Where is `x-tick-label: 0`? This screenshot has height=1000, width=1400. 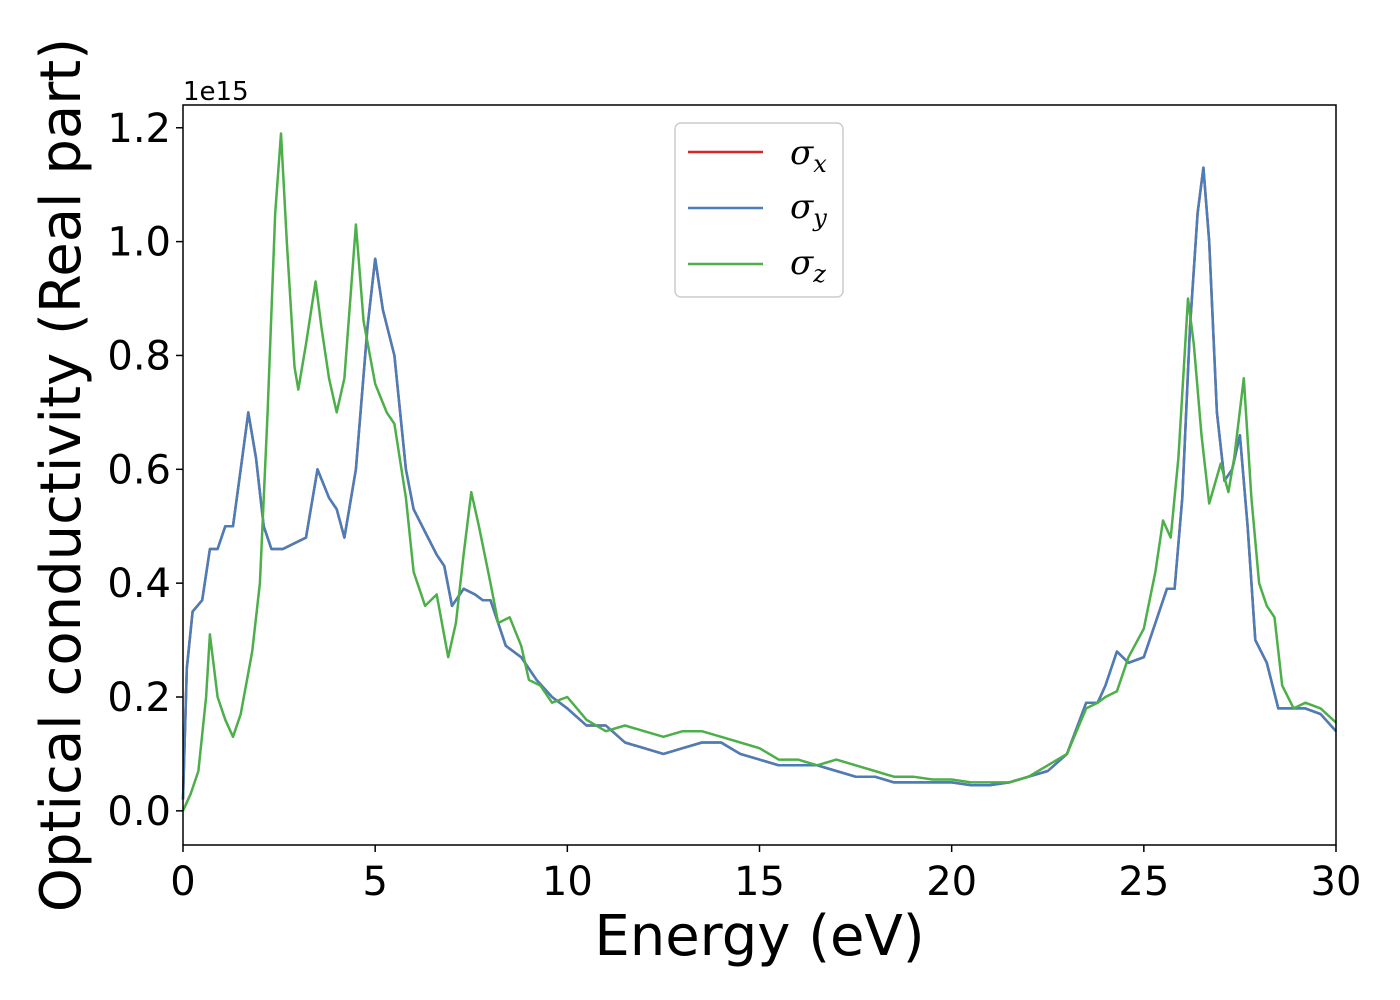 x-tick-label: 0 is located at coordinates (182, 882).